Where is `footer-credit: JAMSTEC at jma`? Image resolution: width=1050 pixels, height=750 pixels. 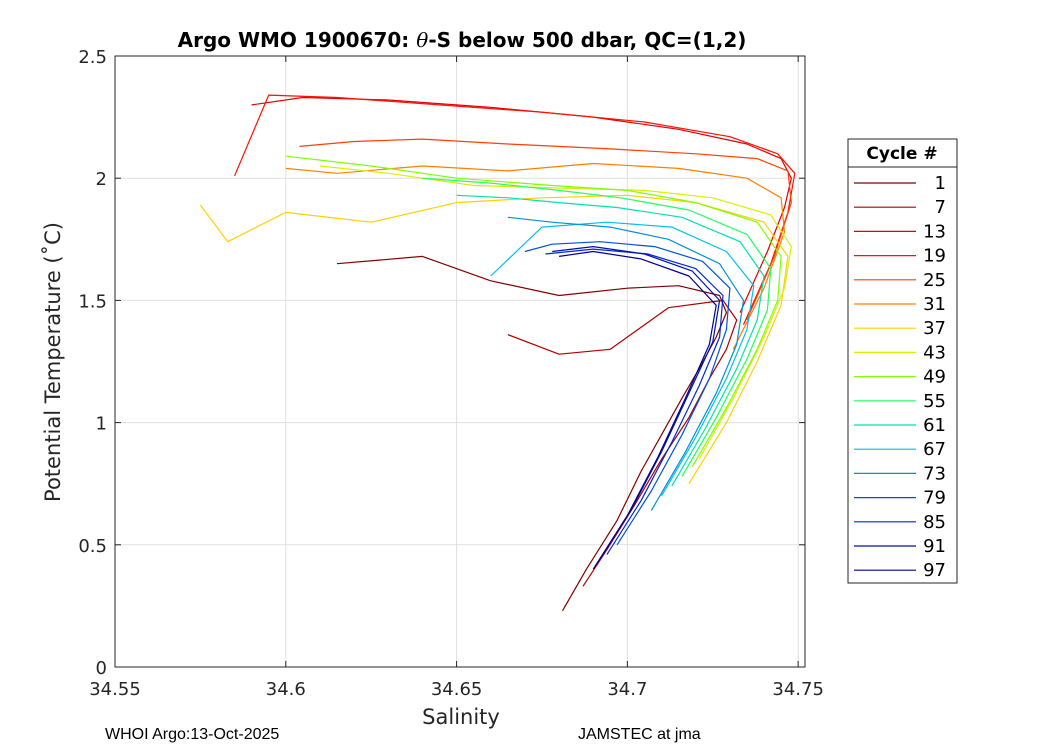
footer-credit: JAMSTEC at jma is located at coordinates (639, 734).